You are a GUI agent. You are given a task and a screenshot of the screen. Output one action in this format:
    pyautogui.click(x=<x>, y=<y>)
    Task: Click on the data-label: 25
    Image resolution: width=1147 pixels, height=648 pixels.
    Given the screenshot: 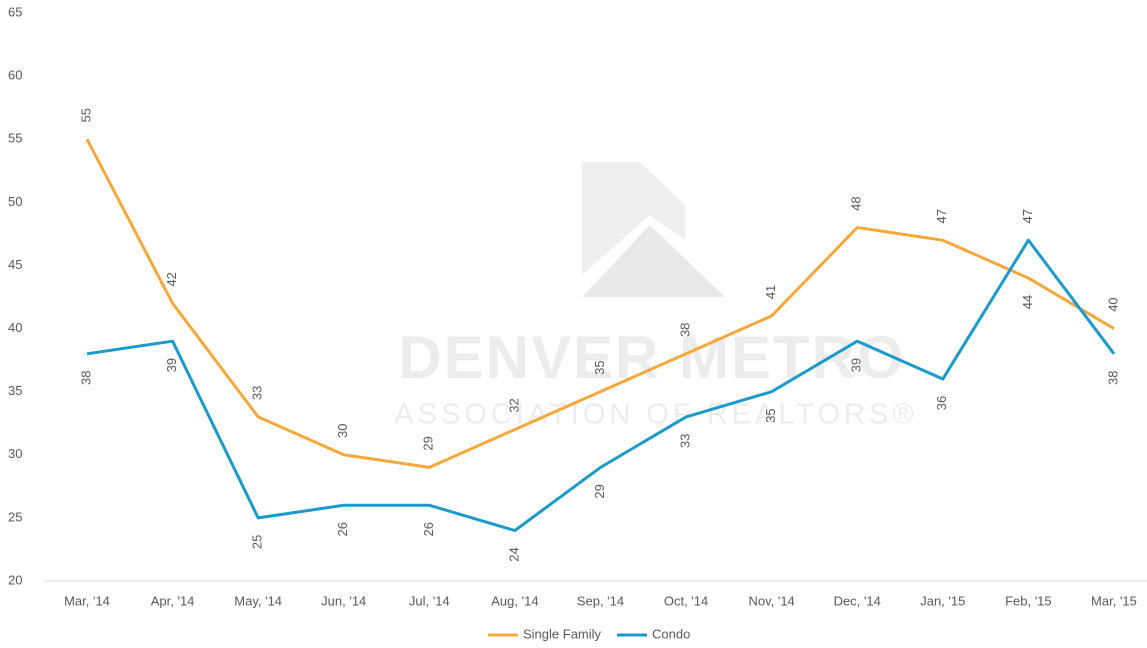 What is the action you would take?
    pyautogui.click(x=257, y=542)
    